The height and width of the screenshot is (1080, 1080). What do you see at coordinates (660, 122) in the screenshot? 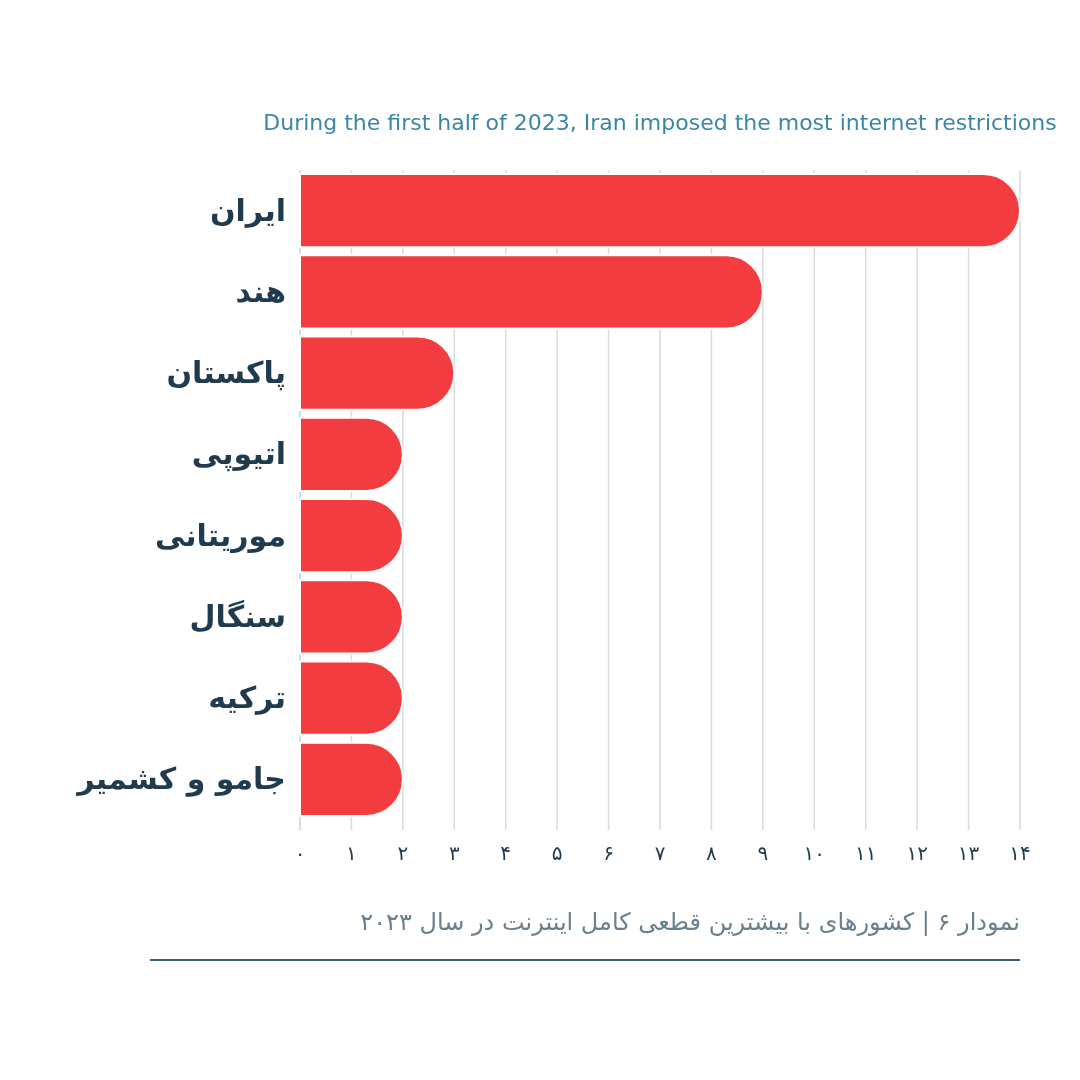
I see `chart-title: During the first half of 2023, Iran imposed the most internet restrictions` at bounding box center [660, 122].